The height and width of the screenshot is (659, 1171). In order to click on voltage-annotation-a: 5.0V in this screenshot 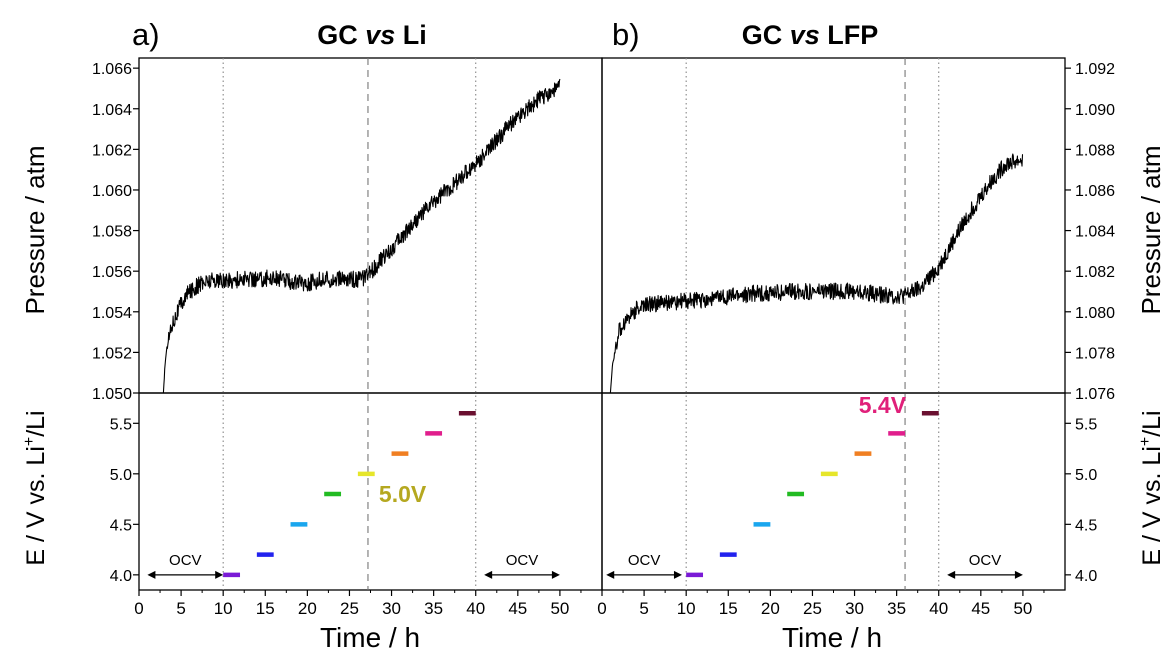, I will do `click(403, 494)`.